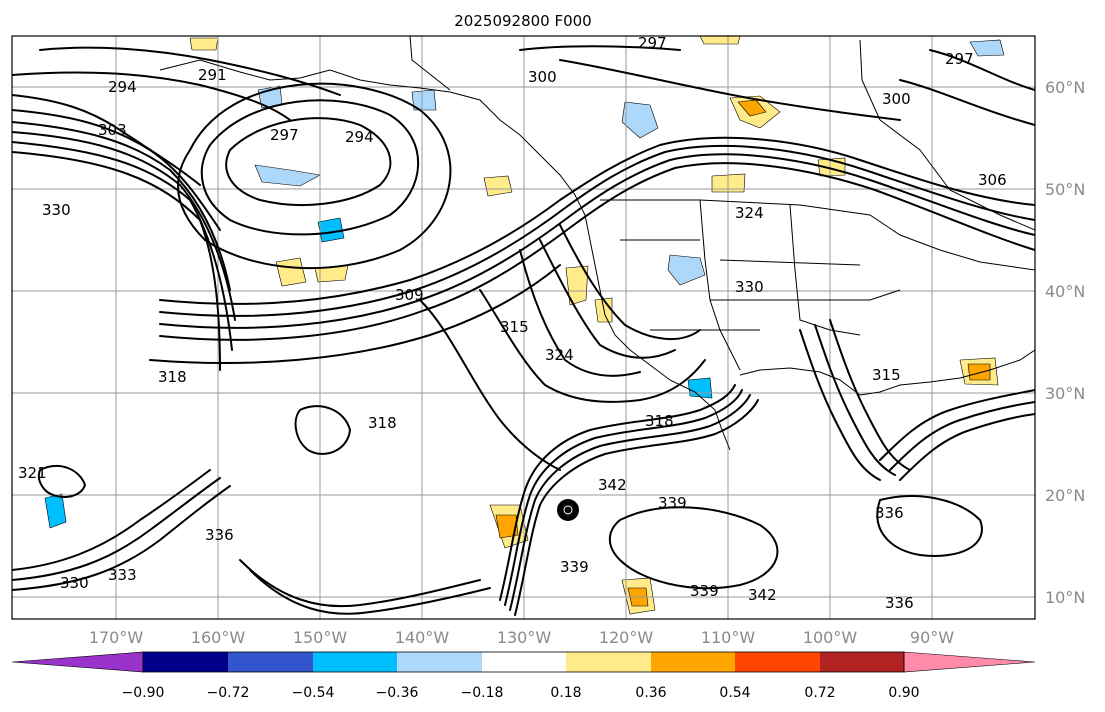 Image resolution: width=1105 pixels, height=712 pixels. I want to click on lon-label: 130°W, so click(524, 637).